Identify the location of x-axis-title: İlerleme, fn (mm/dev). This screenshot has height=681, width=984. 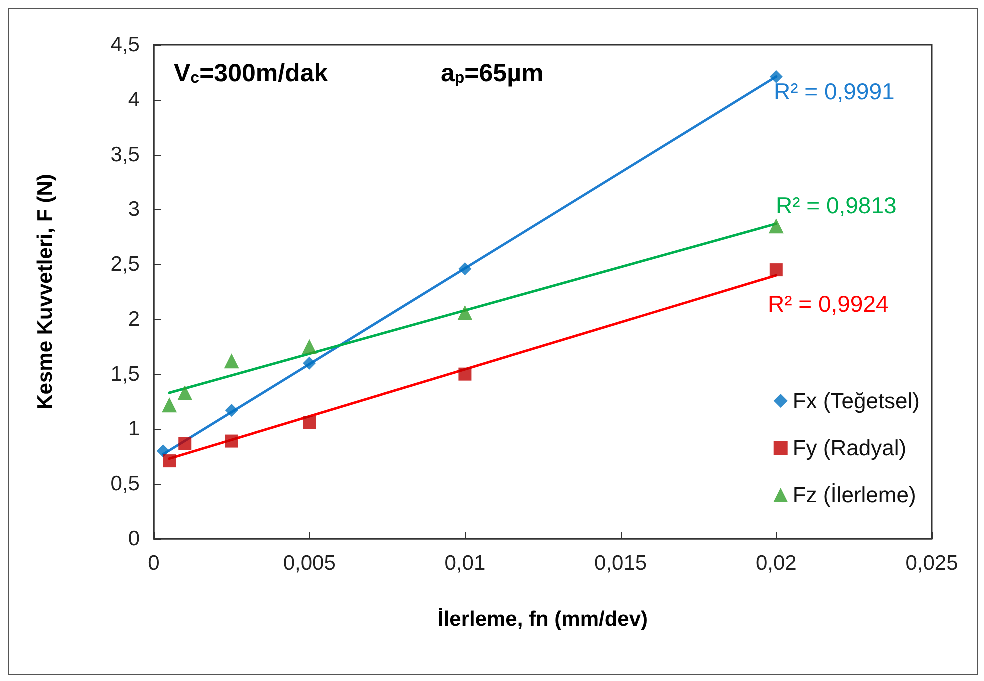
(543, 619).